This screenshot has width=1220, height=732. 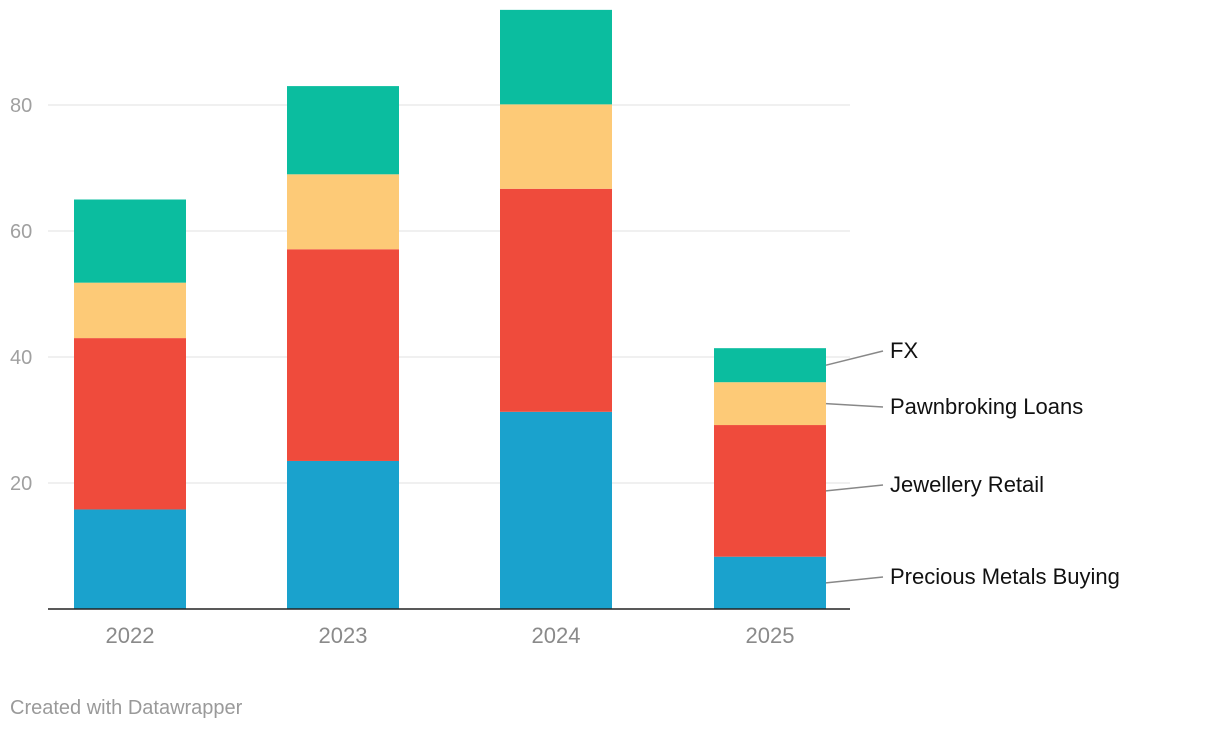 What do you see at coordinates (854, 580) in the screenshot?
I see `label-leader-precious-metals-buying` at bounding box center [854, 580].